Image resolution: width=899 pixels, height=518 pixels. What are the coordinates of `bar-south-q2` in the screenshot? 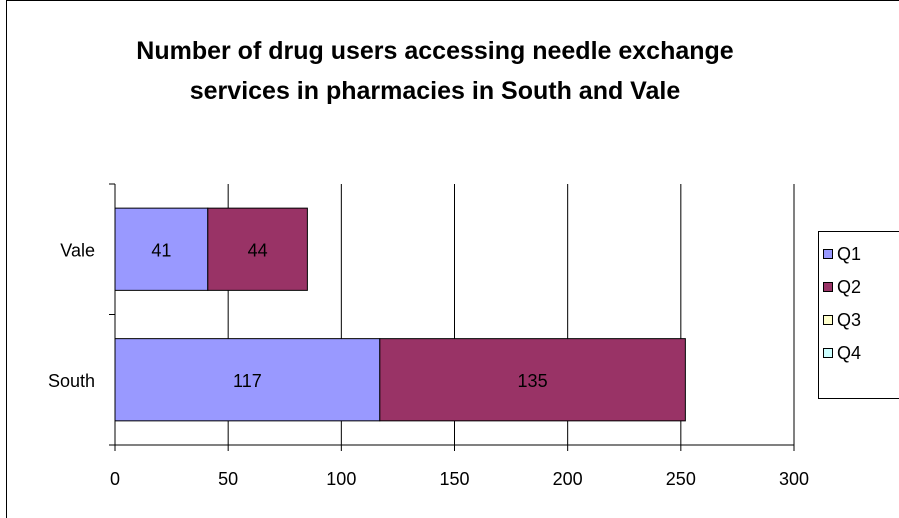 It's located at (532, 380).